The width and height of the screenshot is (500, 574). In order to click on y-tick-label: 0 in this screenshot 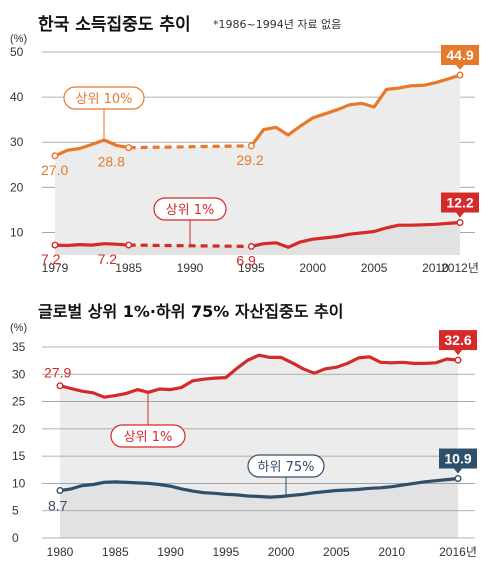, I will do `click(15, 538)`.